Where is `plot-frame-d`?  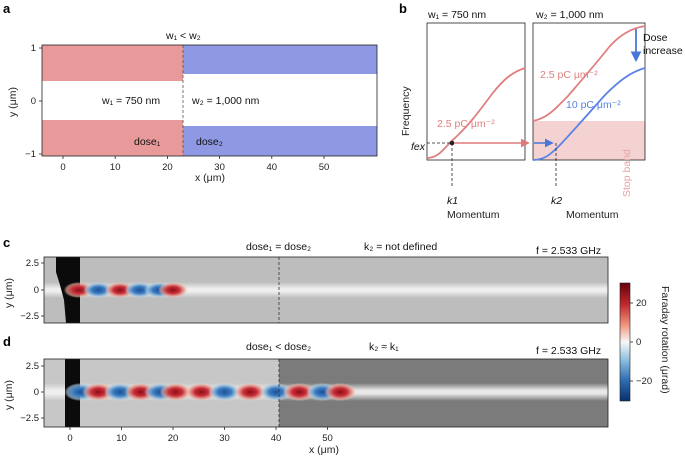
plot-frame-d is located at coordinates (326, 393).